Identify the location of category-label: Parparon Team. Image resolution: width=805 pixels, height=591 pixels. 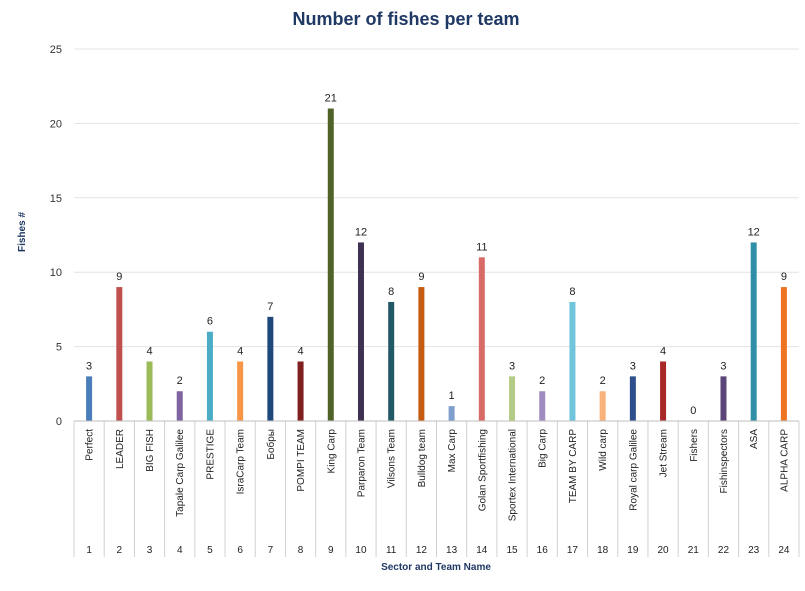
(361, 463).